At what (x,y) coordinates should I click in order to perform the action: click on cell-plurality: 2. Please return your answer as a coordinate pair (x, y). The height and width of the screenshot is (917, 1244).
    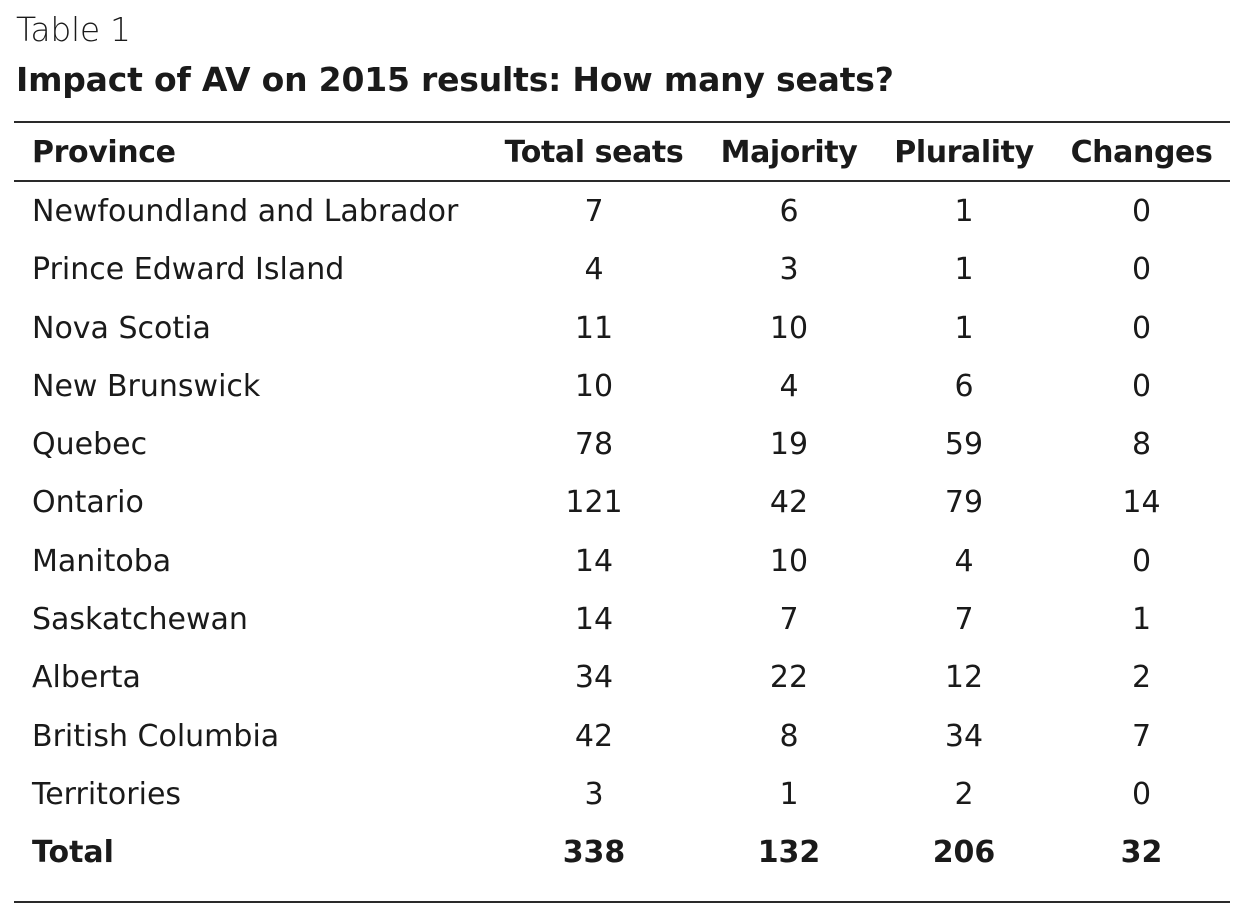
    Looking at the image, I should click on (964, 794).